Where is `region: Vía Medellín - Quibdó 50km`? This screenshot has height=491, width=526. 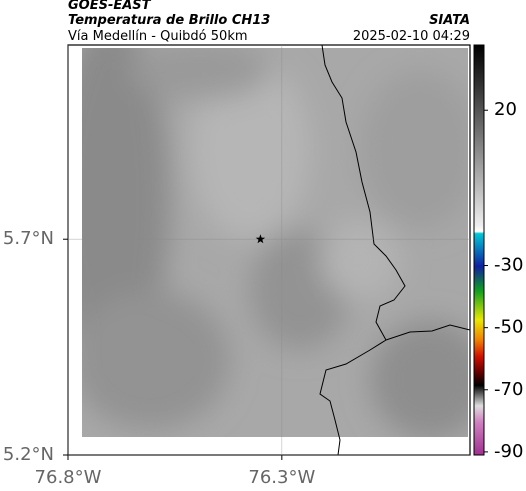 region: Vía Medellín - Quibdó 50km is located at coordinates (158, 36).